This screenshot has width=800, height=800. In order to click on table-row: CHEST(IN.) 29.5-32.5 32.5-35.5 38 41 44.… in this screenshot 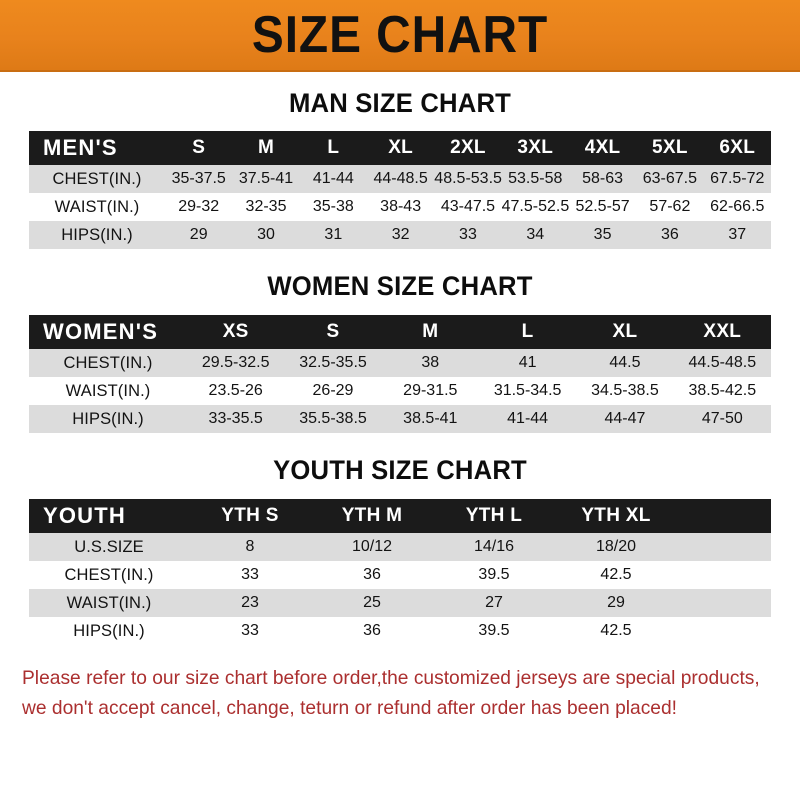, I will do `click(400, 363)`.